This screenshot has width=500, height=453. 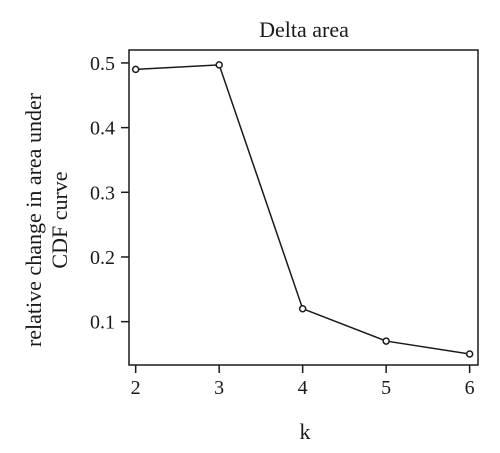 What do you see at coordinates (102, 129) in the screenshot?
I see `y-tick-label: 0.4` at bounding box center [102, 129].